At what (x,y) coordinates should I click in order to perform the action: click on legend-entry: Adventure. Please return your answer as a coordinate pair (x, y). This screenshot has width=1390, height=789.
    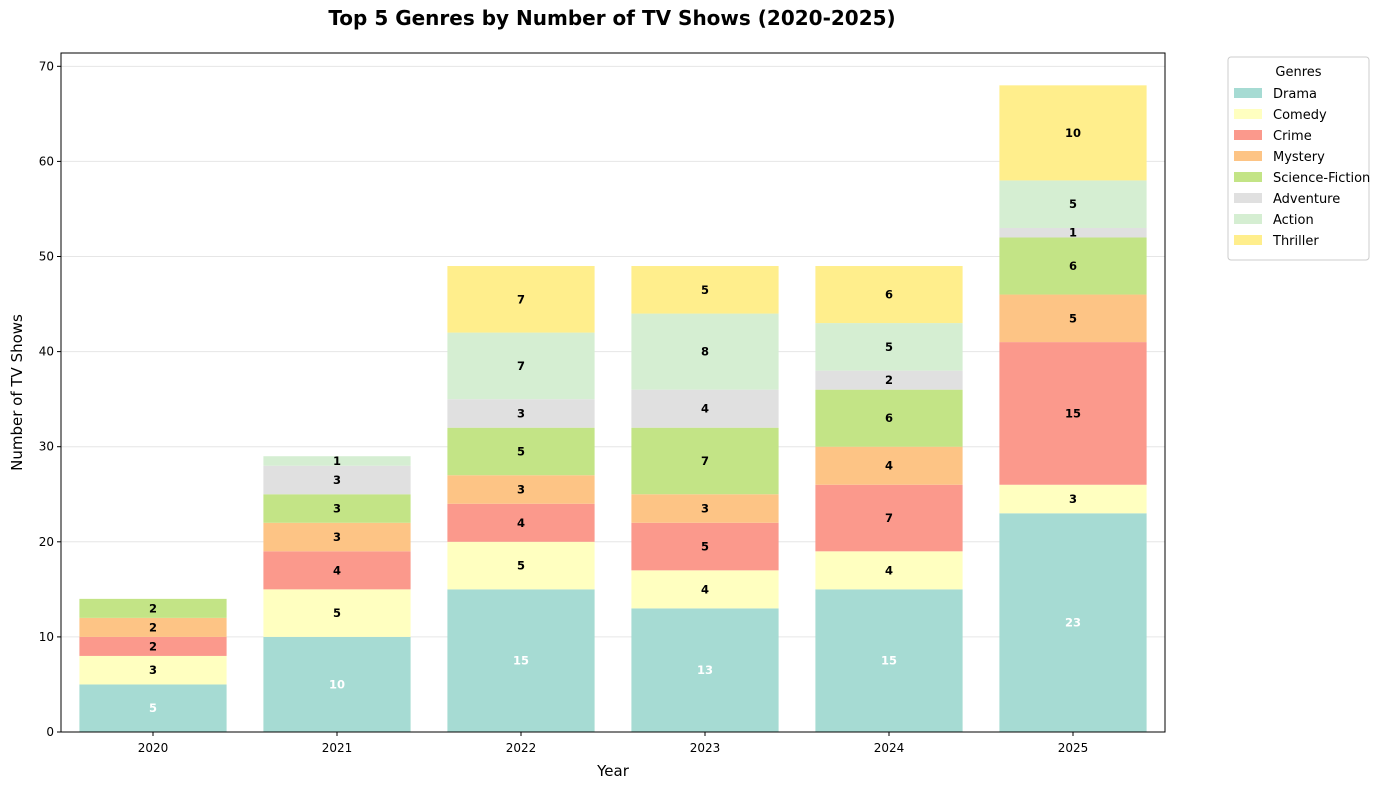
    Looking at the image, I should click on (1306, 199).